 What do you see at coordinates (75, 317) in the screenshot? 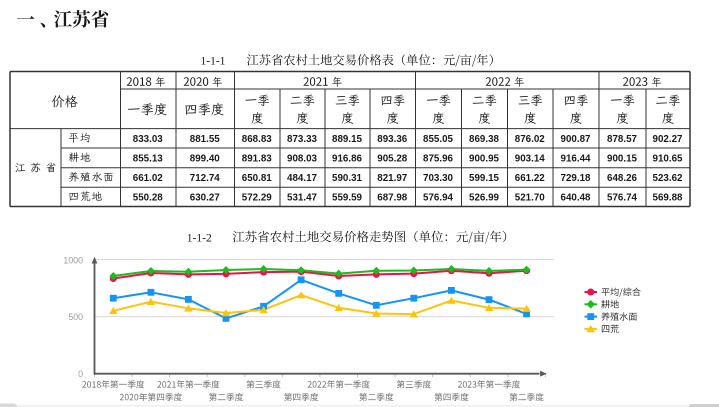
I see `svg-text: 500` at bounding box center [75, 317].